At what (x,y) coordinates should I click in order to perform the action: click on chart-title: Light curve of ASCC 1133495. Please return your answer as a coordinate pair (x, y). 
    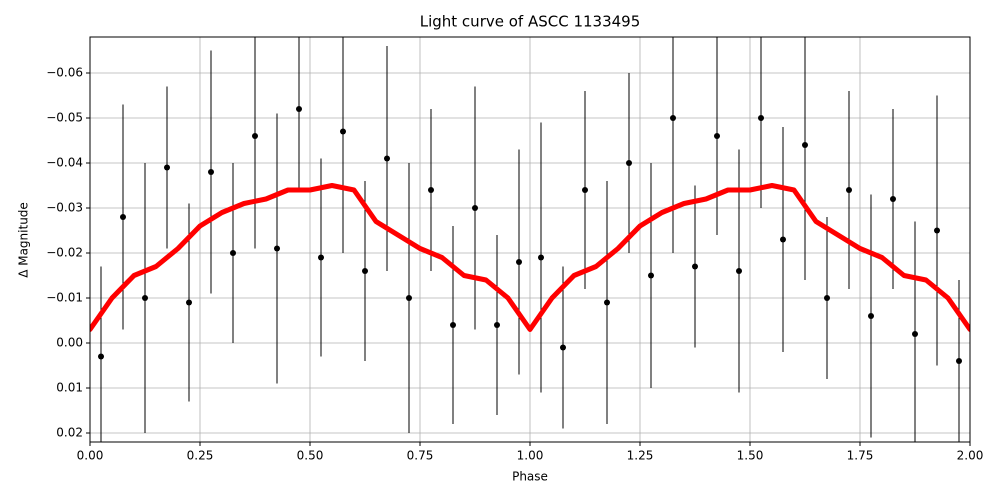
    Looking at the image, I should click on (530, 22).